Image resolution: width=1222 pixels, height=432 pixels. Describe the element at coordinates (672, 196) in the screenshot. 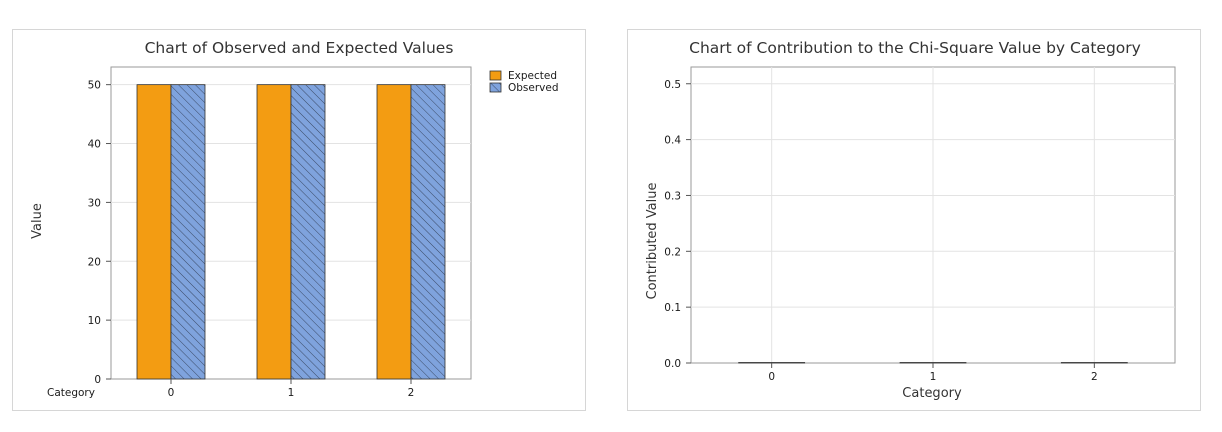

I see `y-tick-label: 0.3` at that location.